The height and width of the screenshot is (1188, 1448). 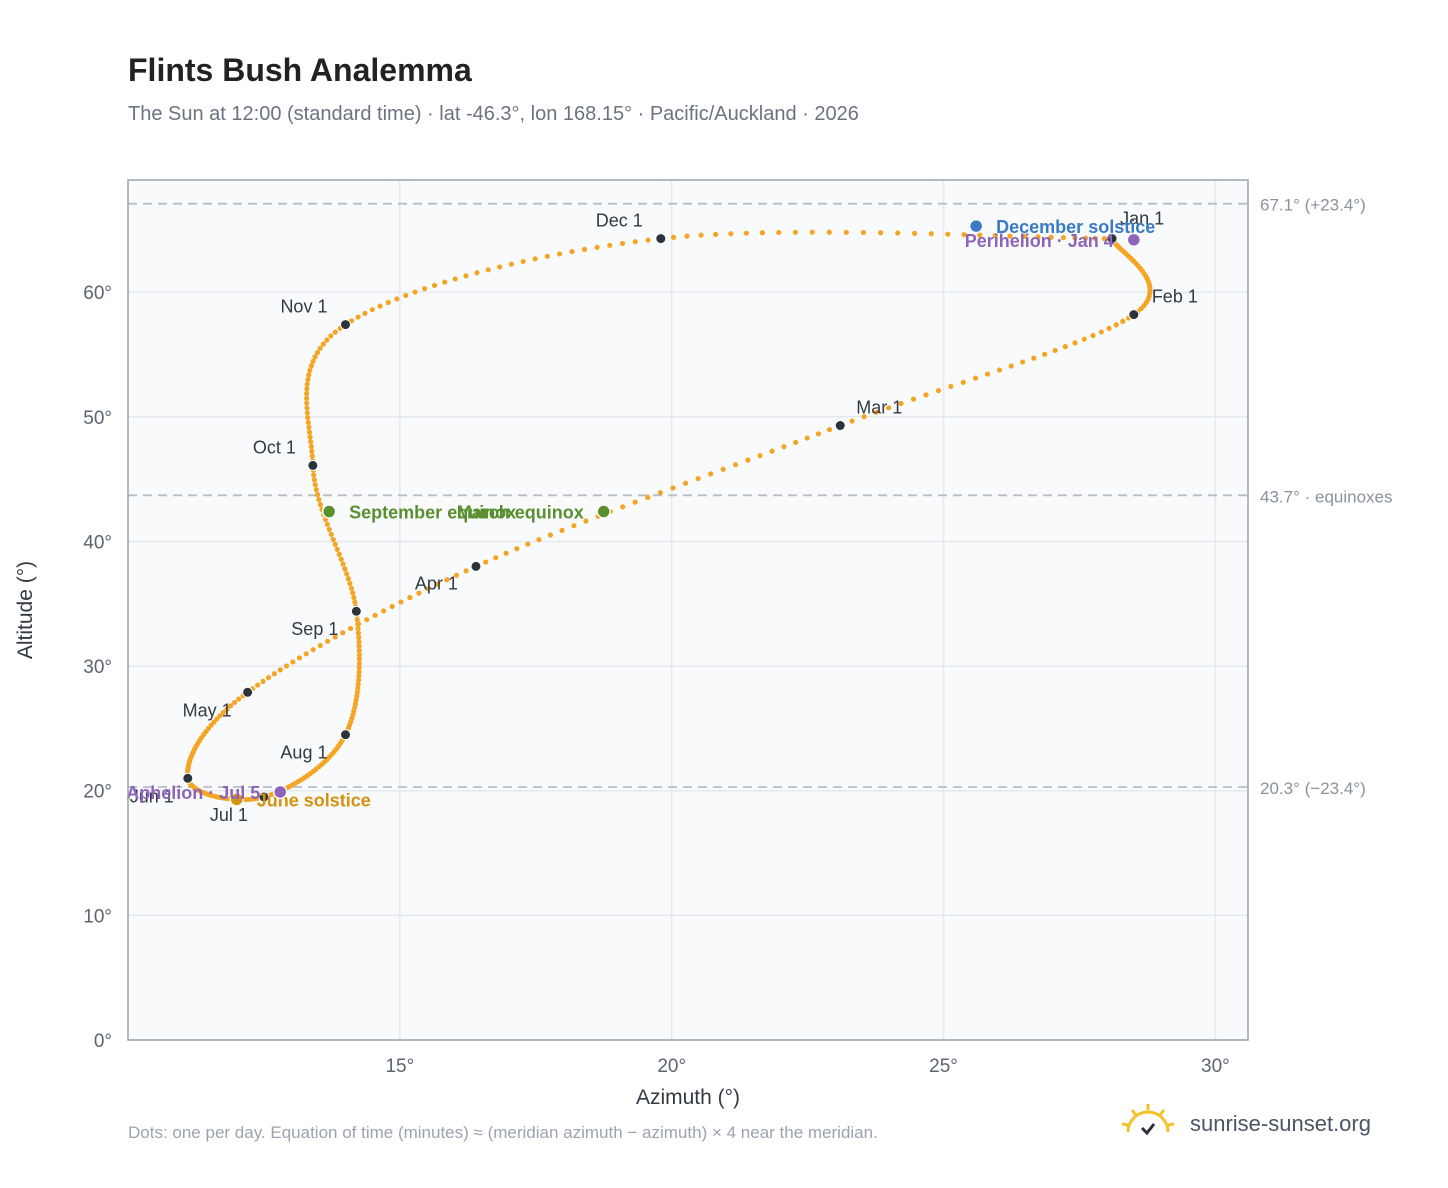 I want to click on month-label: Aug 1, so click(x=303, y=753).